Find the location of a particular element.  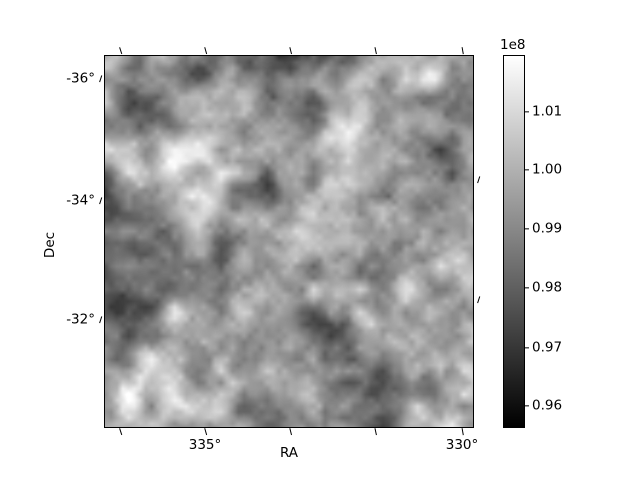

colorbar-offset-text: 1e8 is located at coordinates (513, 45).